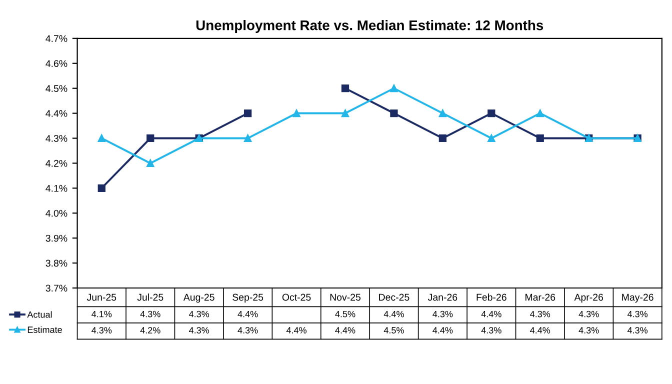 This screenshot has width=672, height=384. Describe the element at coordinates (57, 38) in the screenshot. I see `y-tick-label: 4.7%` at that location.